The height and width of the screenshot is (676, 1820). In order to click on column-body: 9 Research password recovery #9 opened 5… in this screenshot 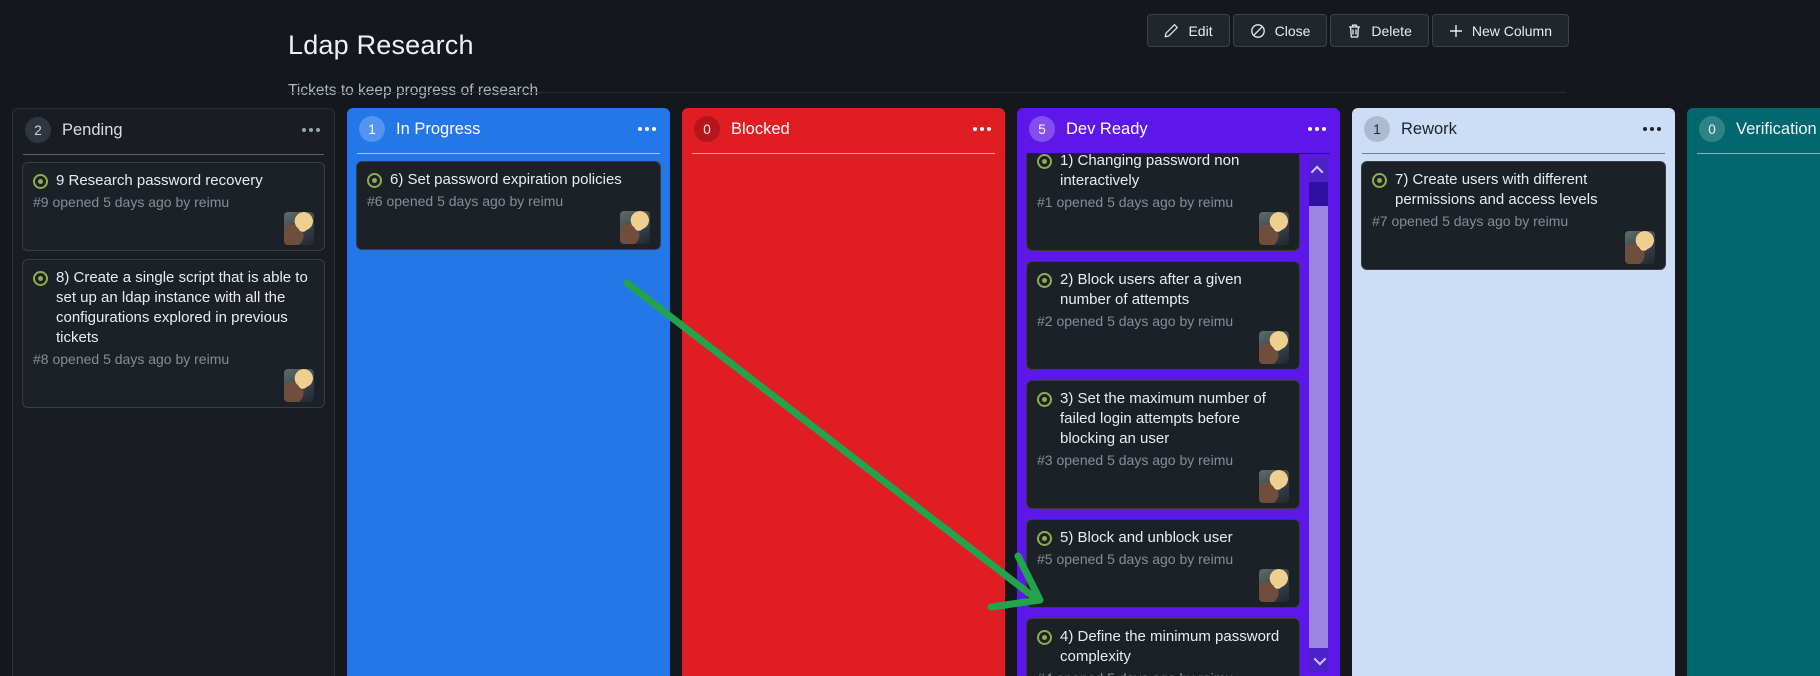, I will do `click(173, 415)`.